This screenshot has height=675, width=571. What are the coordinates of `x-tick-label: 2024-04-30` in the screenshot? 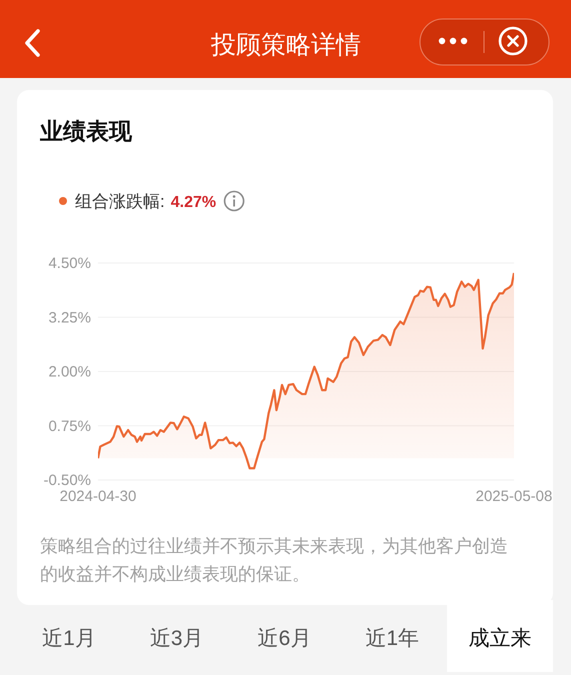 It's located at (98, 496).